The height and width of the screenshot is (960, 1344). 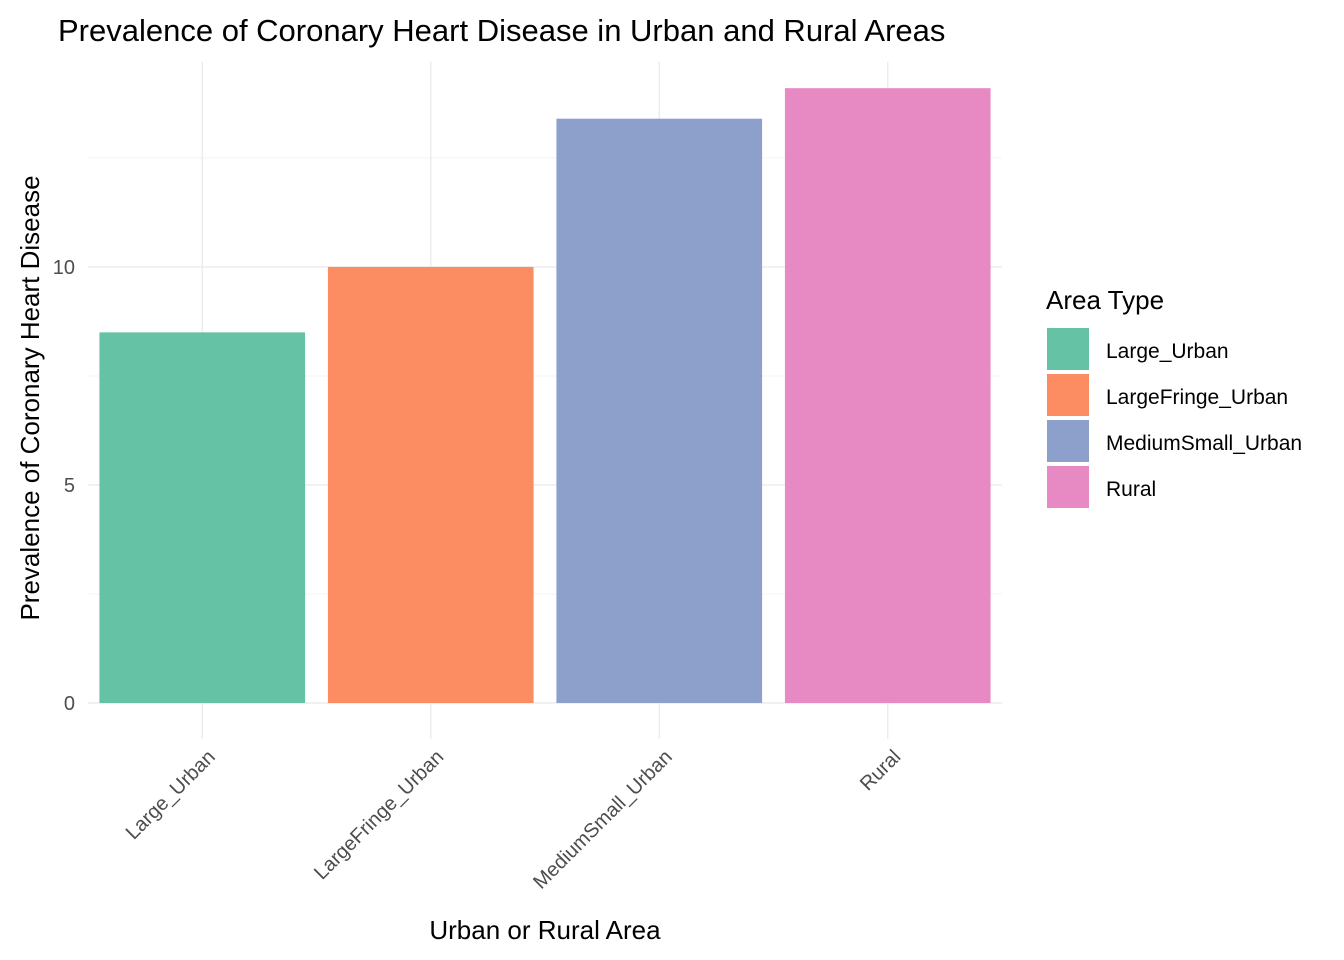 I want to click on legend-label: Large_Urban, so click(x=1167, y=351).